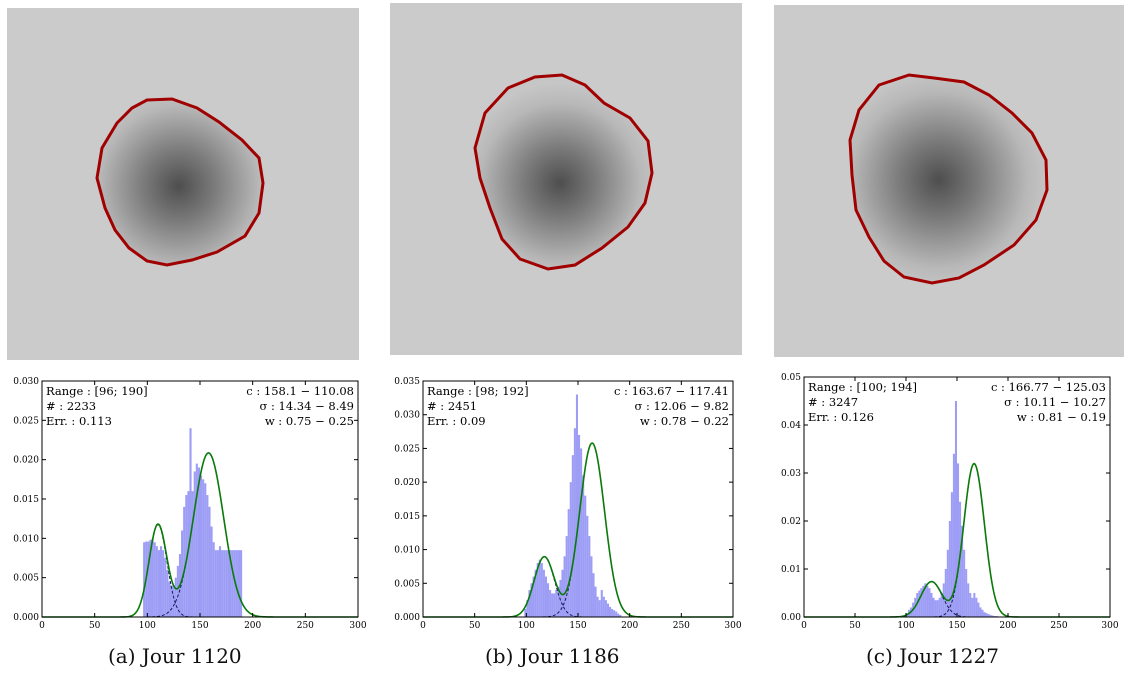  Describe the element at coordinates (1061, 417) in the screenshot. I see `info-right-line: w : 0.81 − 0.19` at that location.